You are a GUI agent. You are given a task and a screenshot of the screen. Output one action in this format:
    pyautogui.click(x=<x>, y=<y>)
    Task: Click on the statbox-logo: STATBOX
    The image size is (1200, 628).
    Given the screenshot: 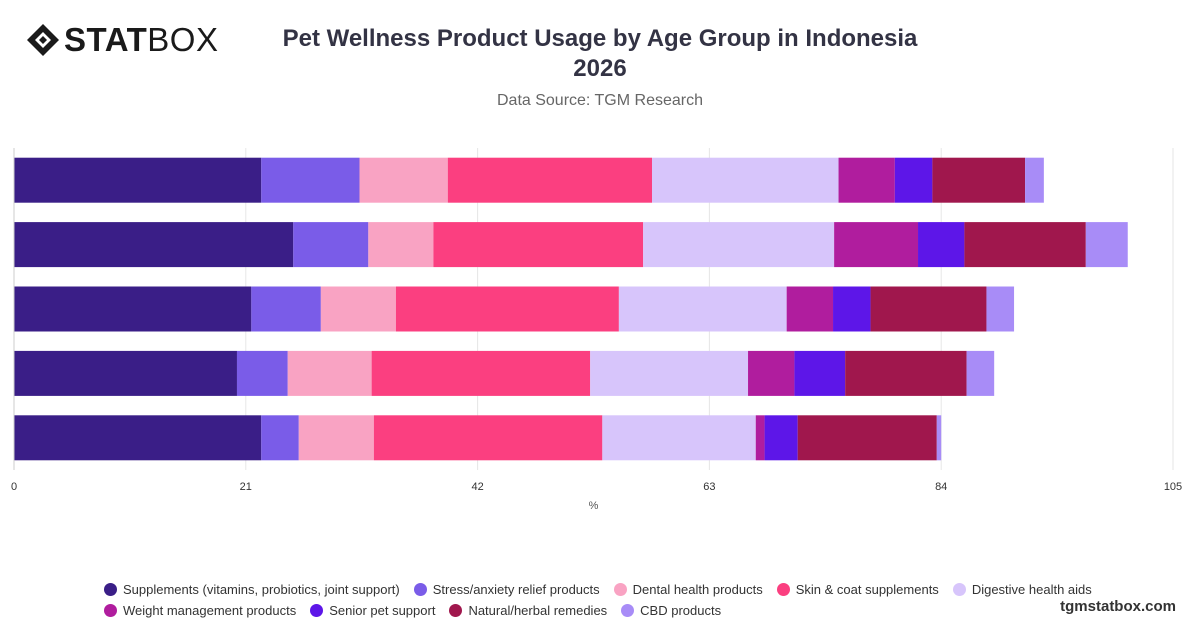 What is the action you would take?
    pyautogui.click(x=122, y=40)
    